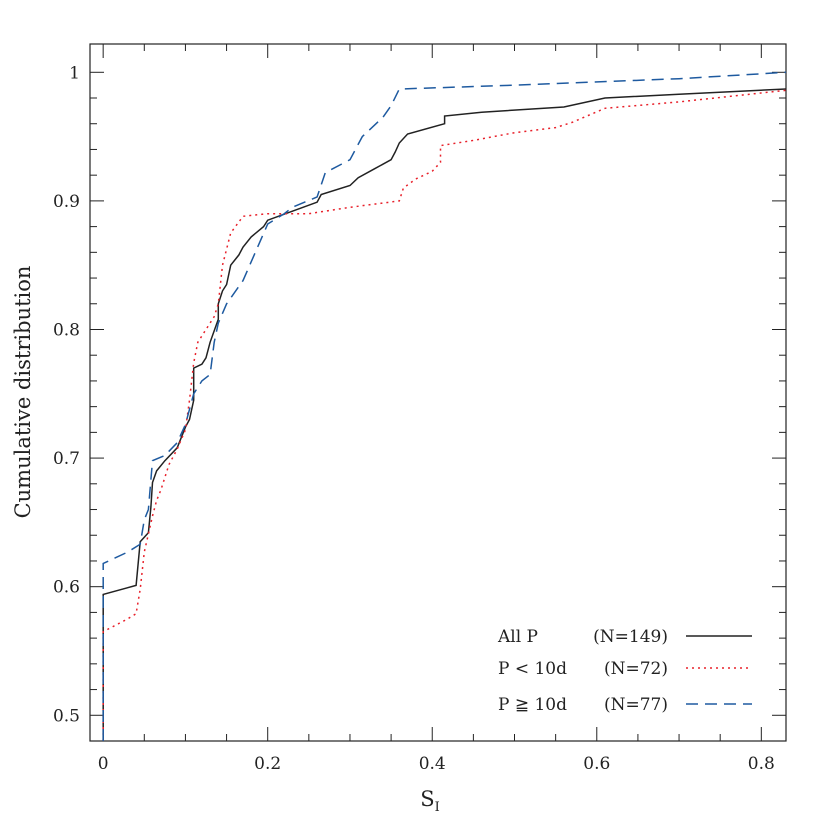 The width and height of the screenshot is (830, 830). I want to click on x-axis-label-subscript: I, so click(437, 807).